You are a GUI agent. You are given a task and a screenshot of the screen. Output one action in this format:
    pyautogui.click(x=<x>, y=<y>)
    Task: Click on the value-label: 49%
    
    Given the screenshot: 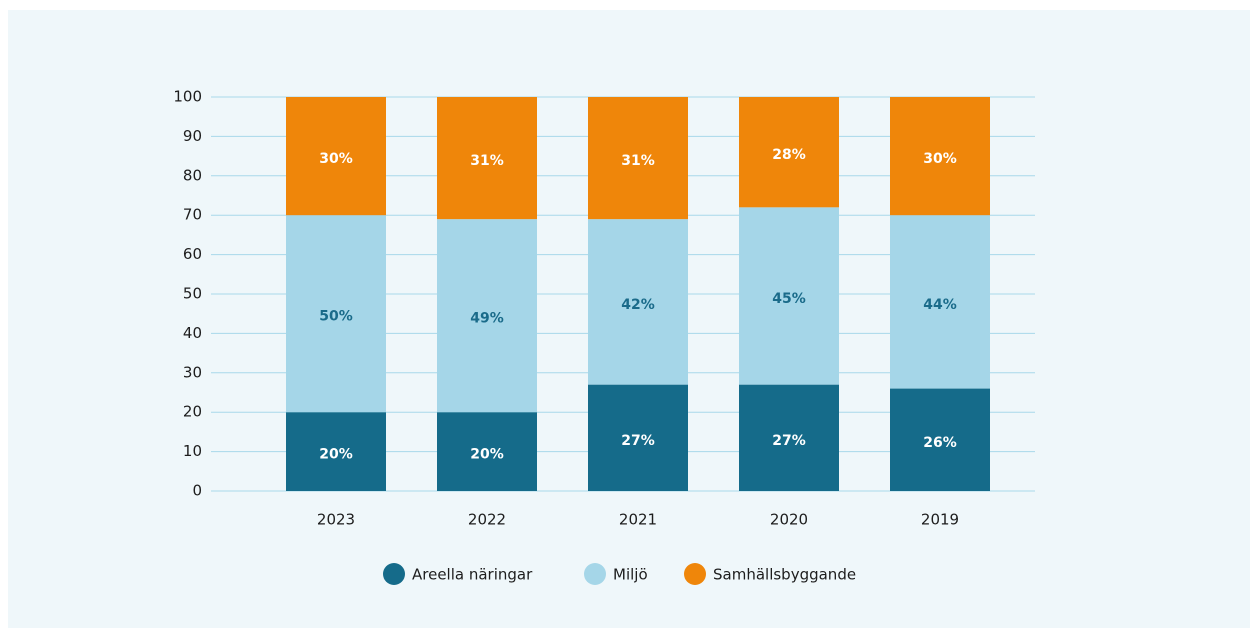 What is the action you would take?
    pyautogui.click(x=487, y=319)
    